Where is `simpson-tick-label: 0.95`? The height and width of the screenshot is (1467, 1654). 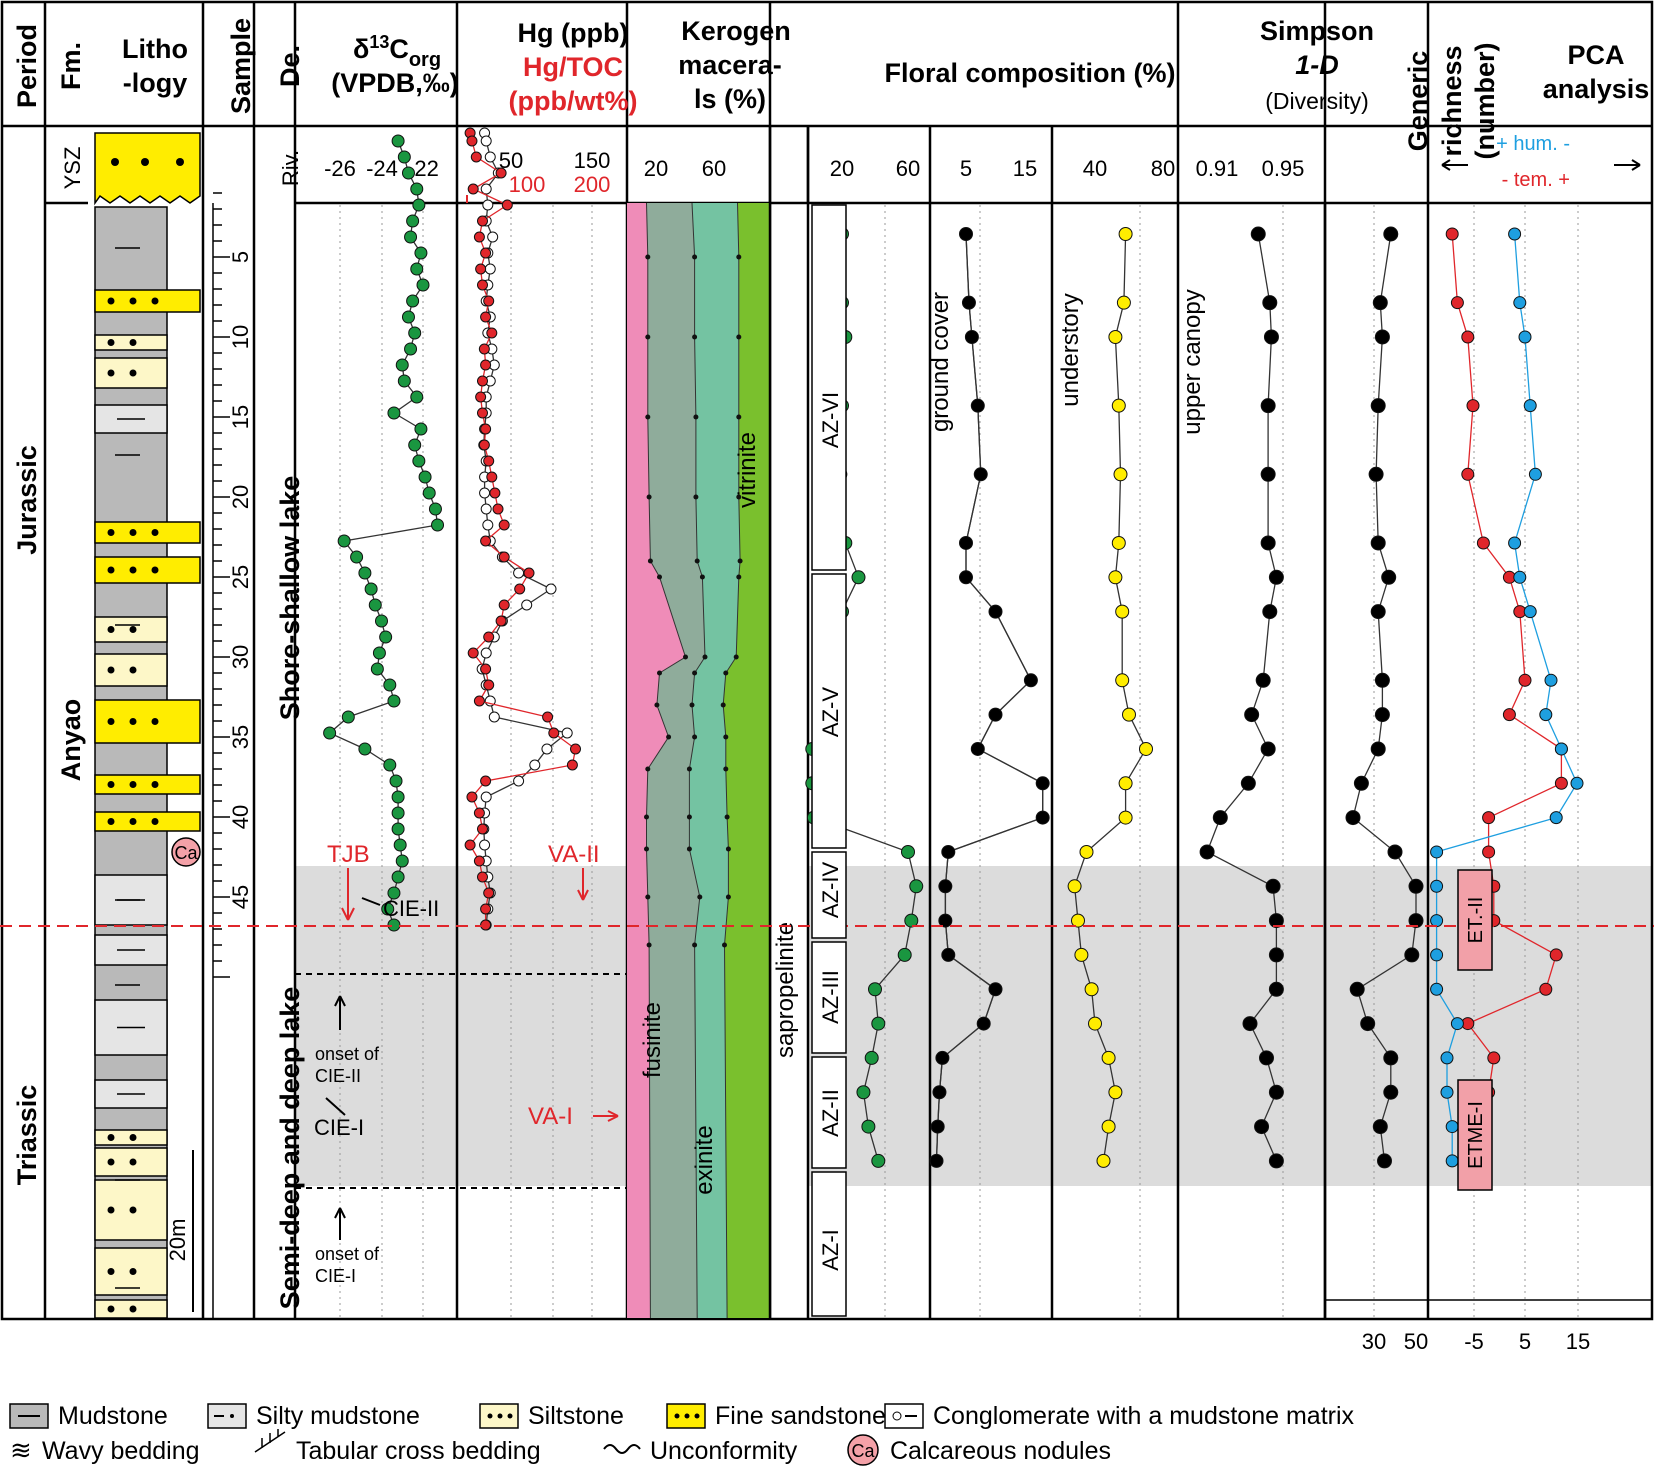 simpson-tick-label: 0.95 is located at coordinates (1283, 168).